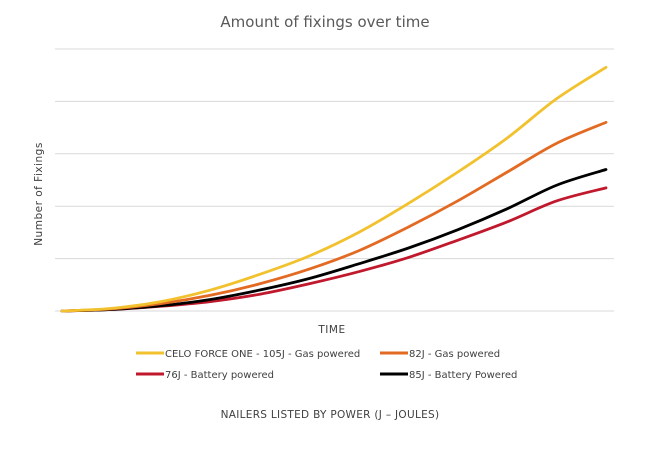 This screenshot has height=450, width=650. Describe the element at coordinates (219, 375) in the screenshot. I see `legend-label: 76J - Battery powered` at that location.